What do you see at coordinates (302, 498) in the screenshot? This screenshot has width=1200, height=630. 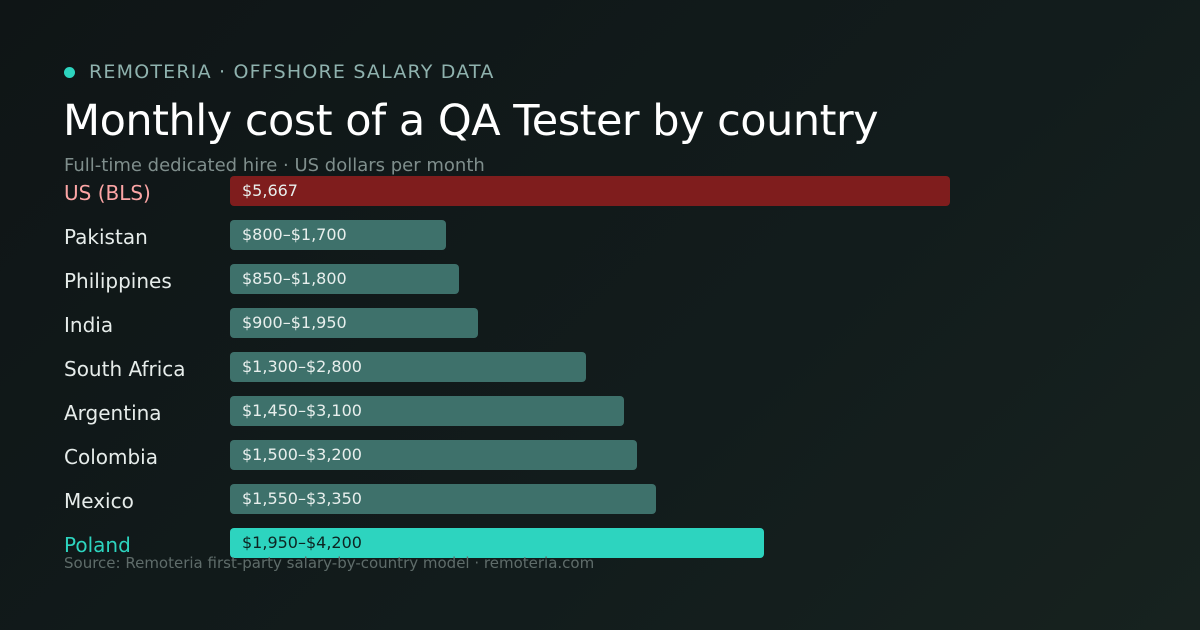 I see `value-label: $1,550–$3,350` at bounding box center [302, 498].